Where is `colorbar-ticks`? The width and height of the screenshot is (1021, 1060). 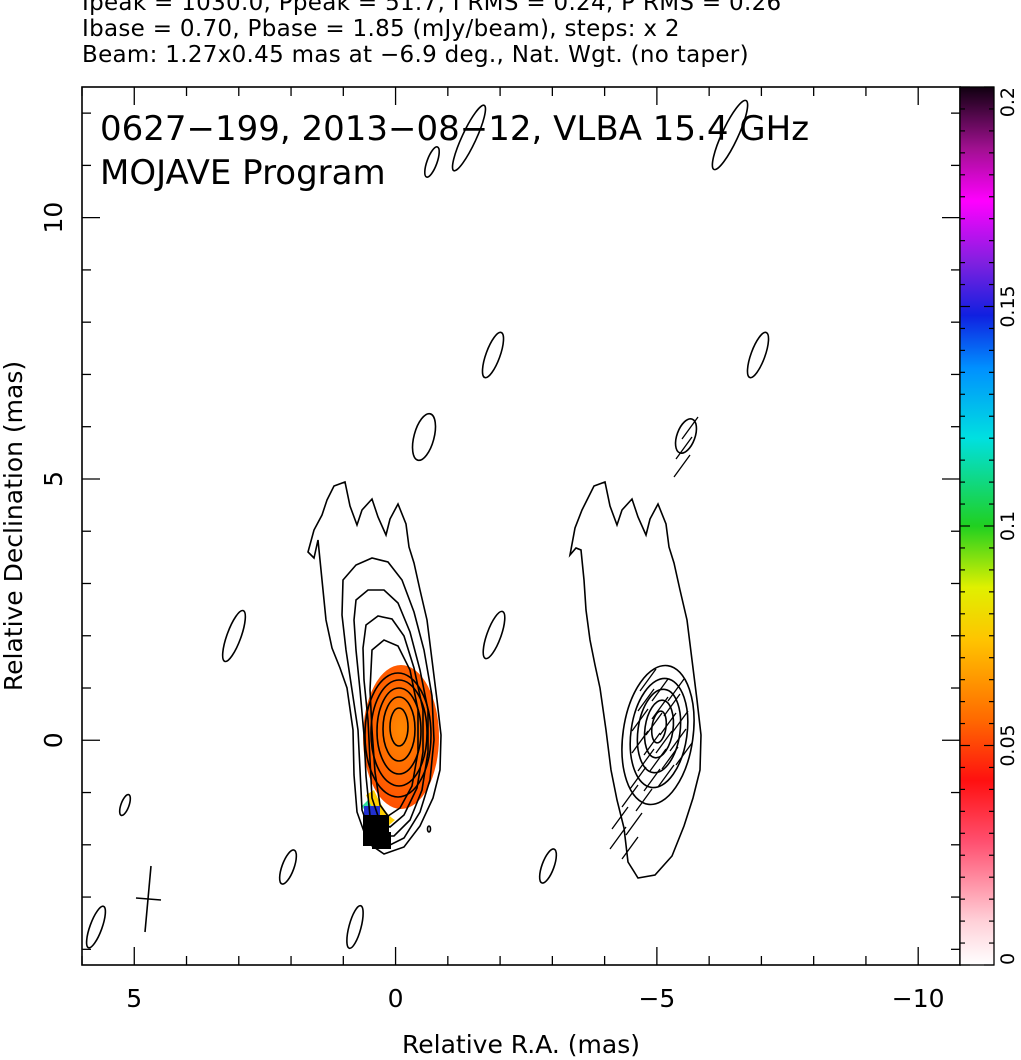 colorbar-ticks is located at coordinates (977, 526).